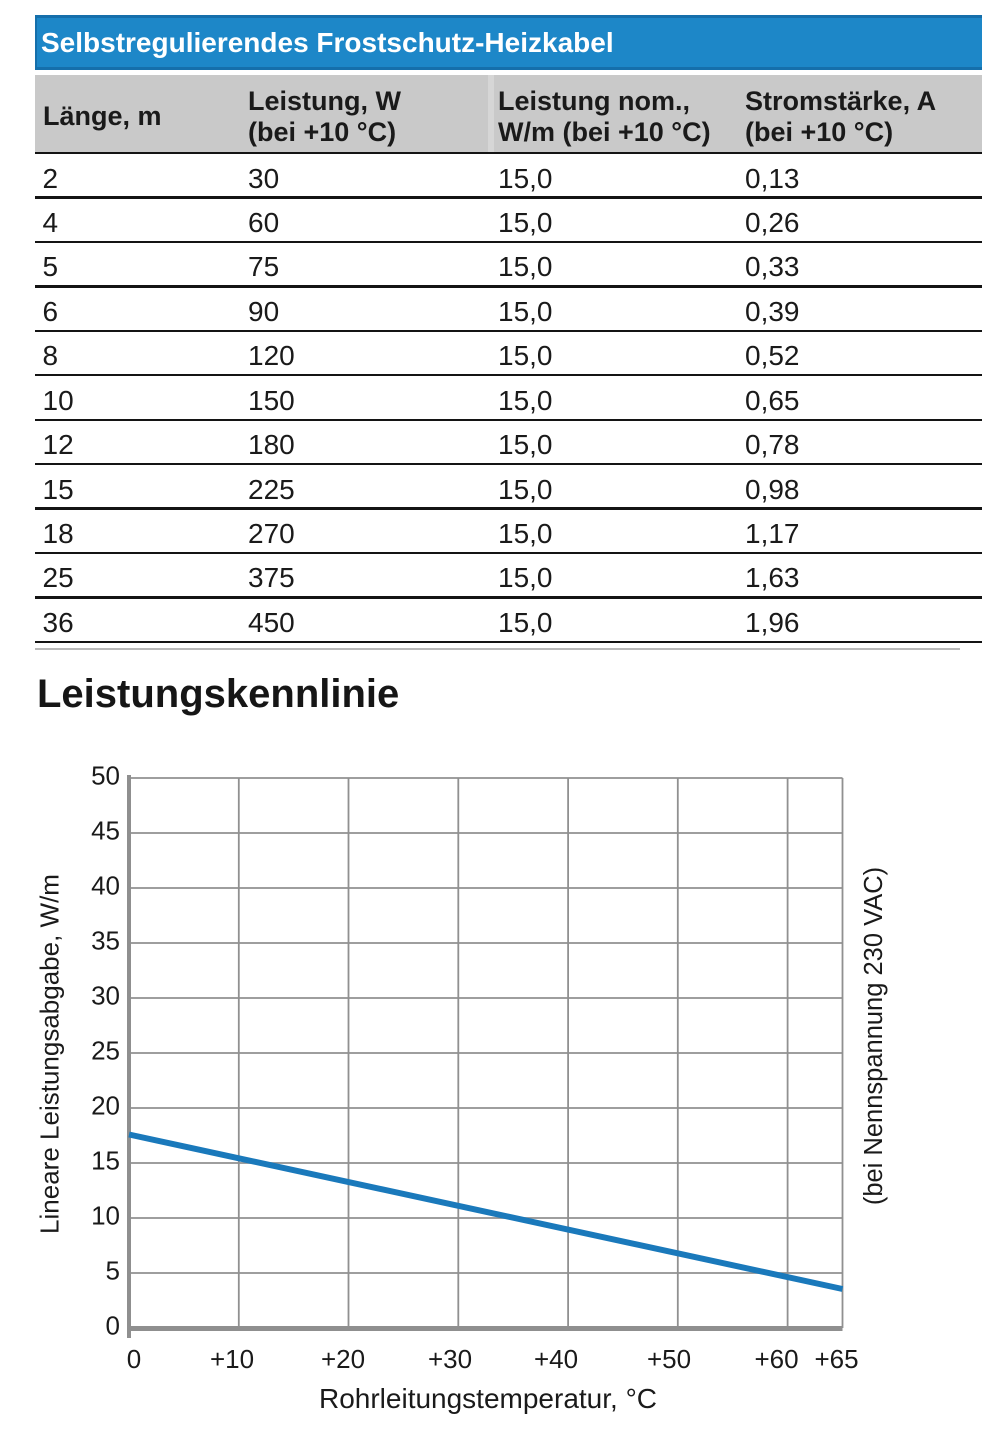 The height and width of the screenshot is (1429, 1000). I want to click on svg-text: 25, so click(105, 1051).